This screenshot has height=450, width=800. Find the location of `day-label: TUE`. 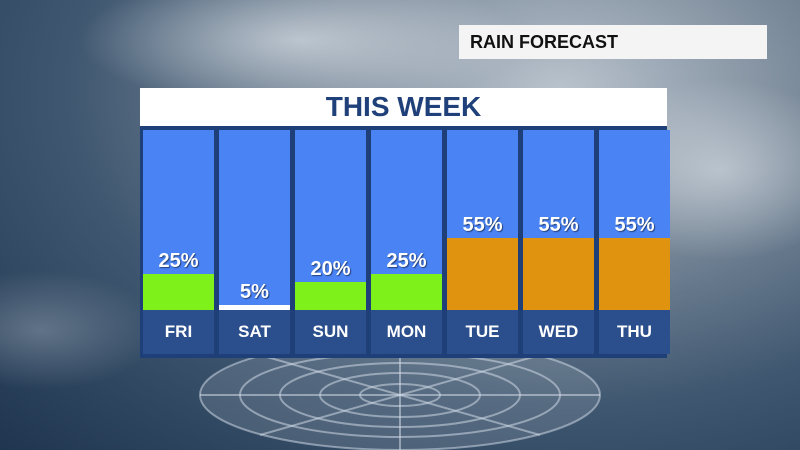

day-label: TUE is located at coordinates (482, 332).